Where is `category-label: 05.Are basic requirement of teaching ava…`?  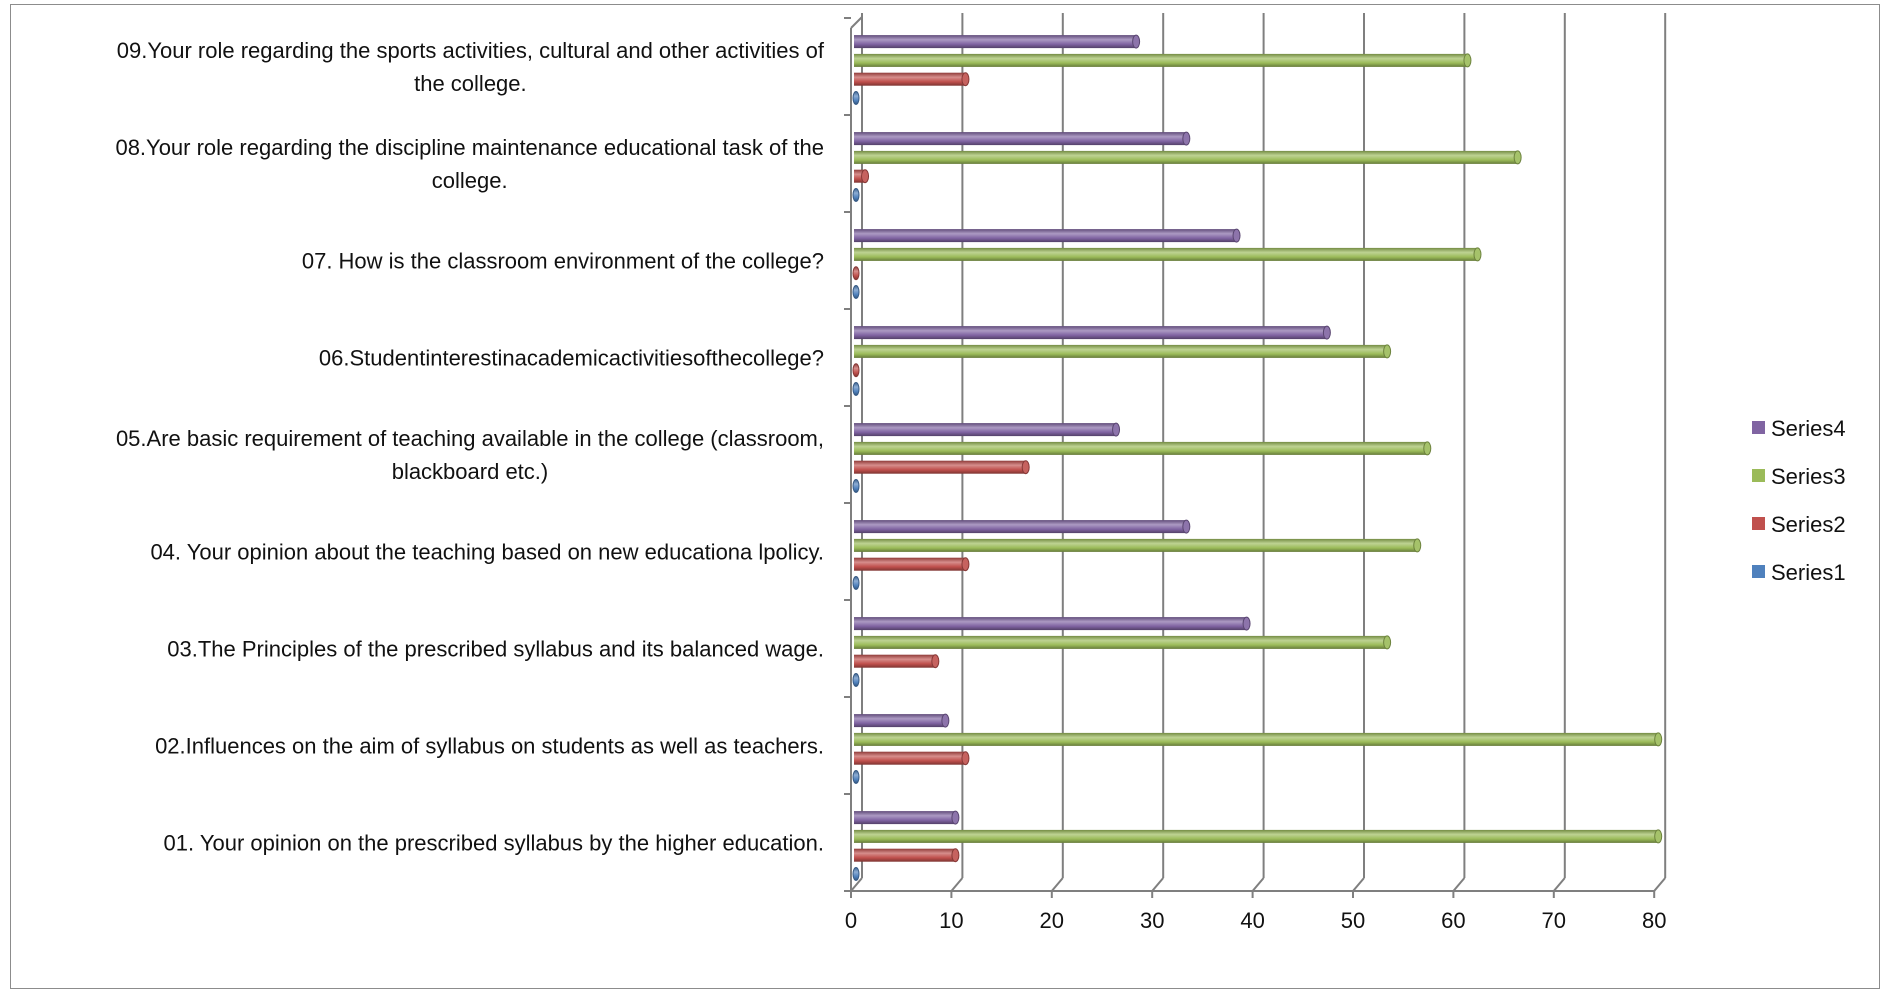 category-label: 05.Are basic requirement of teaching ava… is located at coordinates (470, 455).